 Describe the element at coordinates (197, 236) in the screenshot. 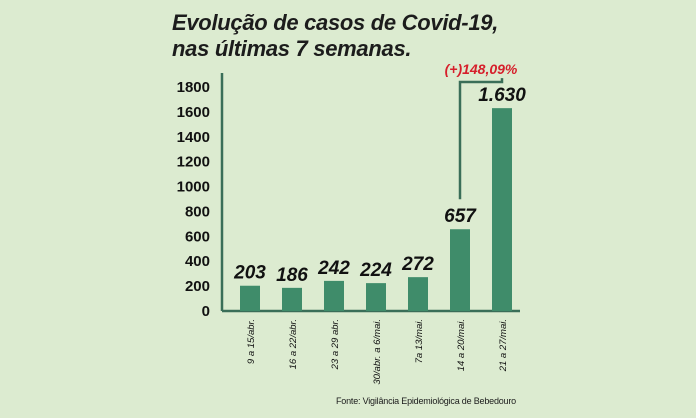

I see `y-tick-label: 600` at that location.